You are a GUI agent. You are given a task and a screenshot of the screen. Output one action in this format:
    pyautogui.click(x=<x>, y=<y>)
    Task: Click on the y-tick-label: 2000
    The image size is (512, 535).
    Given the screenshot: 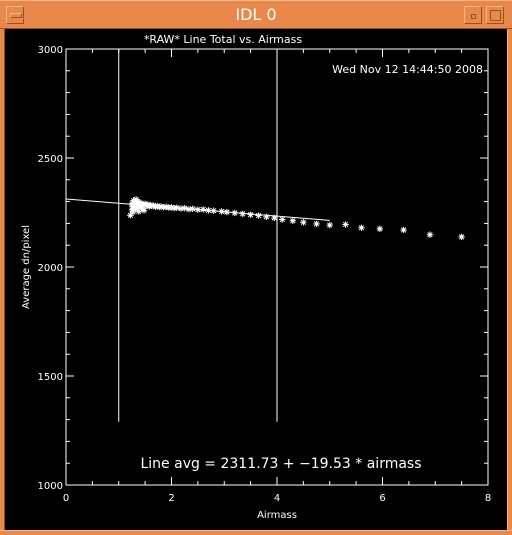 What is the action you would take?
    pyautogui.click(x=50, y=268)
    